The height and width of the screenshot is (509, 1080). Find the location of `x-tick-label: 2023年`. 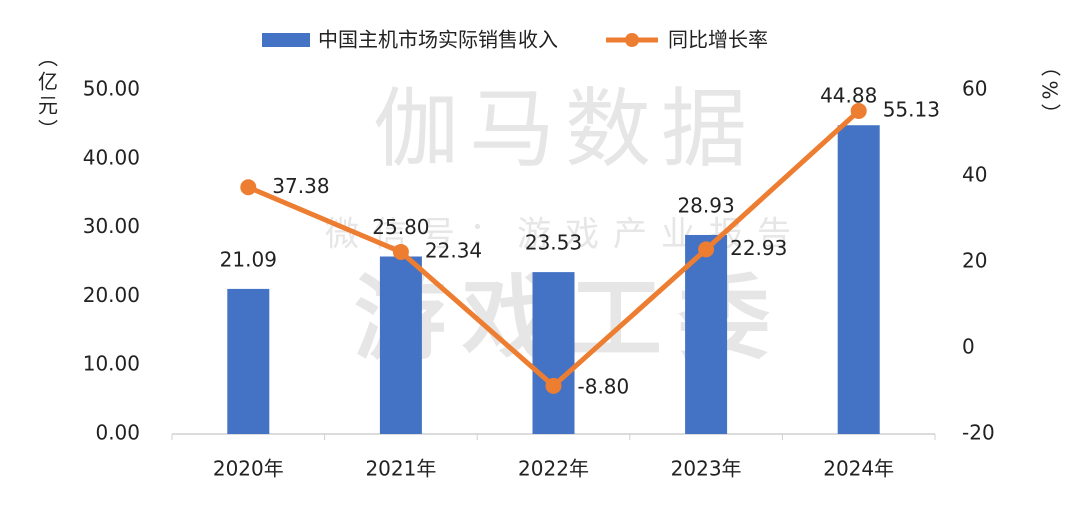

x-tick-label: 2023年 is located at coordinates (706, 469).